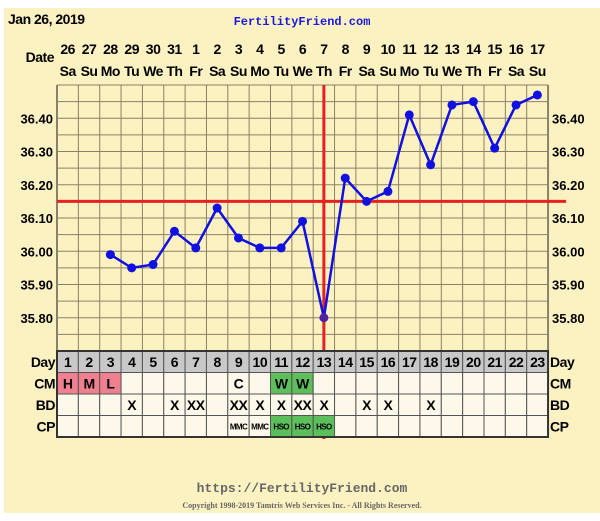 The width and height of the screenshot is (600, 521). I want to click on day-value: 1, so click(68, 362).